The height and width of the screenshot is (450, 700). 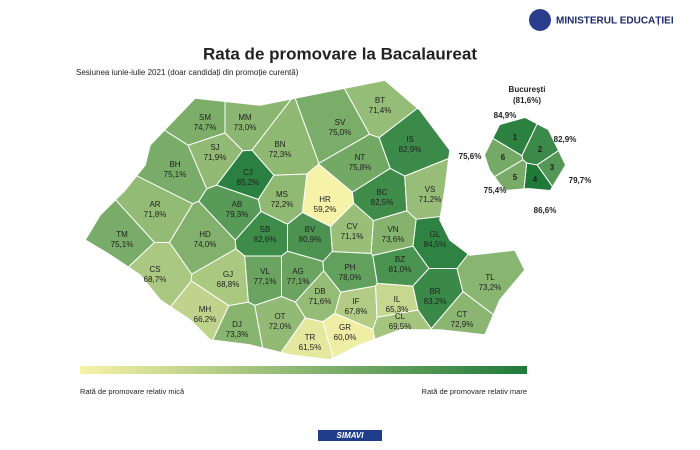 I want to click on county-code: BR, so click(x=434, y=291).